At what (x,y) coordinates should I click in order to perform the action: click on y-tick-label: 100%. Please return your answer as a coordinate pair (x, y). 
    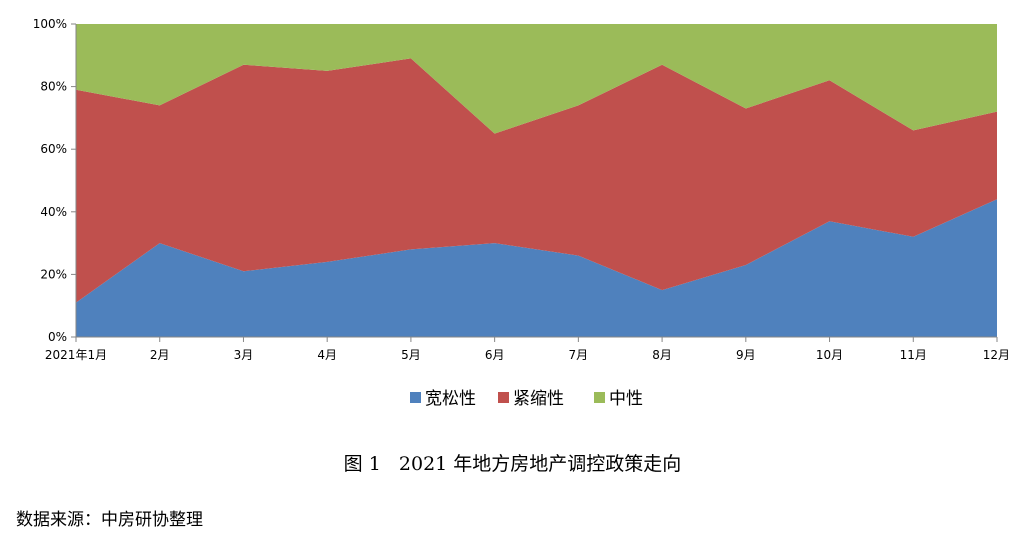
    Looking at the image, I should click on (50, 24).